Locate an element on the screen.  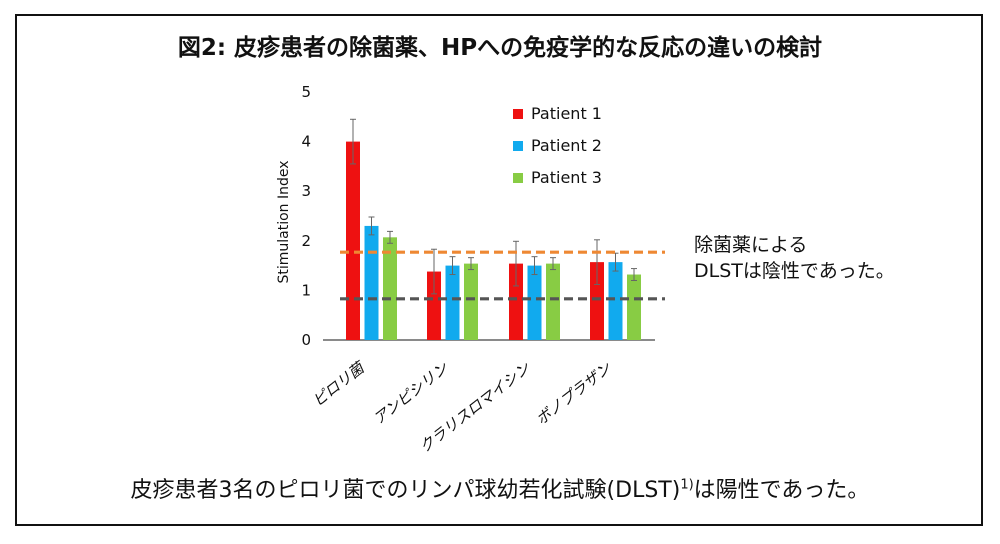
y-tick-label: 3 is located at coordinates (306, 191).